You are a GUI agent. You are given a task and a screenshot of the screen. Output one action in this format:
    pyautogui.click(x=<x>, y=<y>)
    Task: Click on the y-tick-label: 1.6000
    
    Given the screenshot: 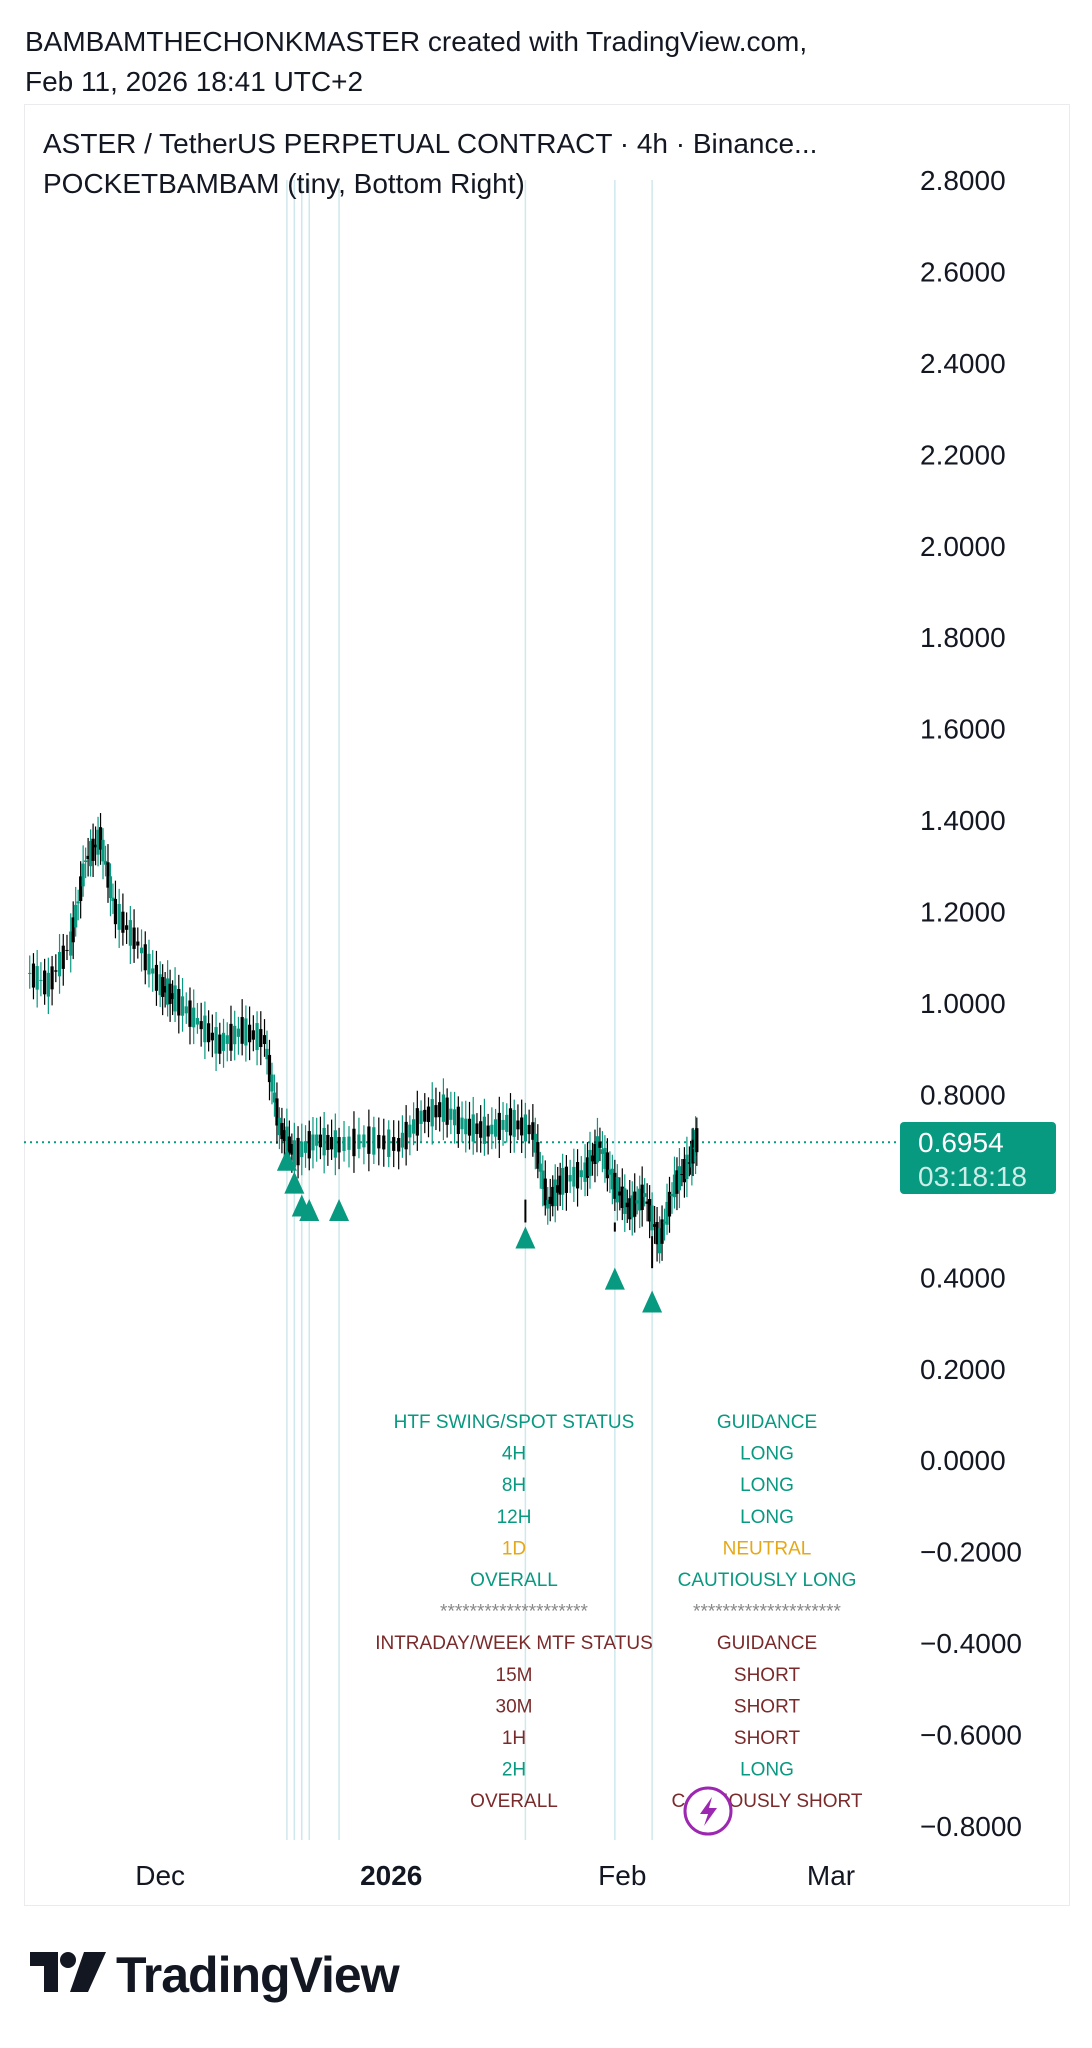 What is the action you would take?
    pyautogui.click(x=963, y=729)
    